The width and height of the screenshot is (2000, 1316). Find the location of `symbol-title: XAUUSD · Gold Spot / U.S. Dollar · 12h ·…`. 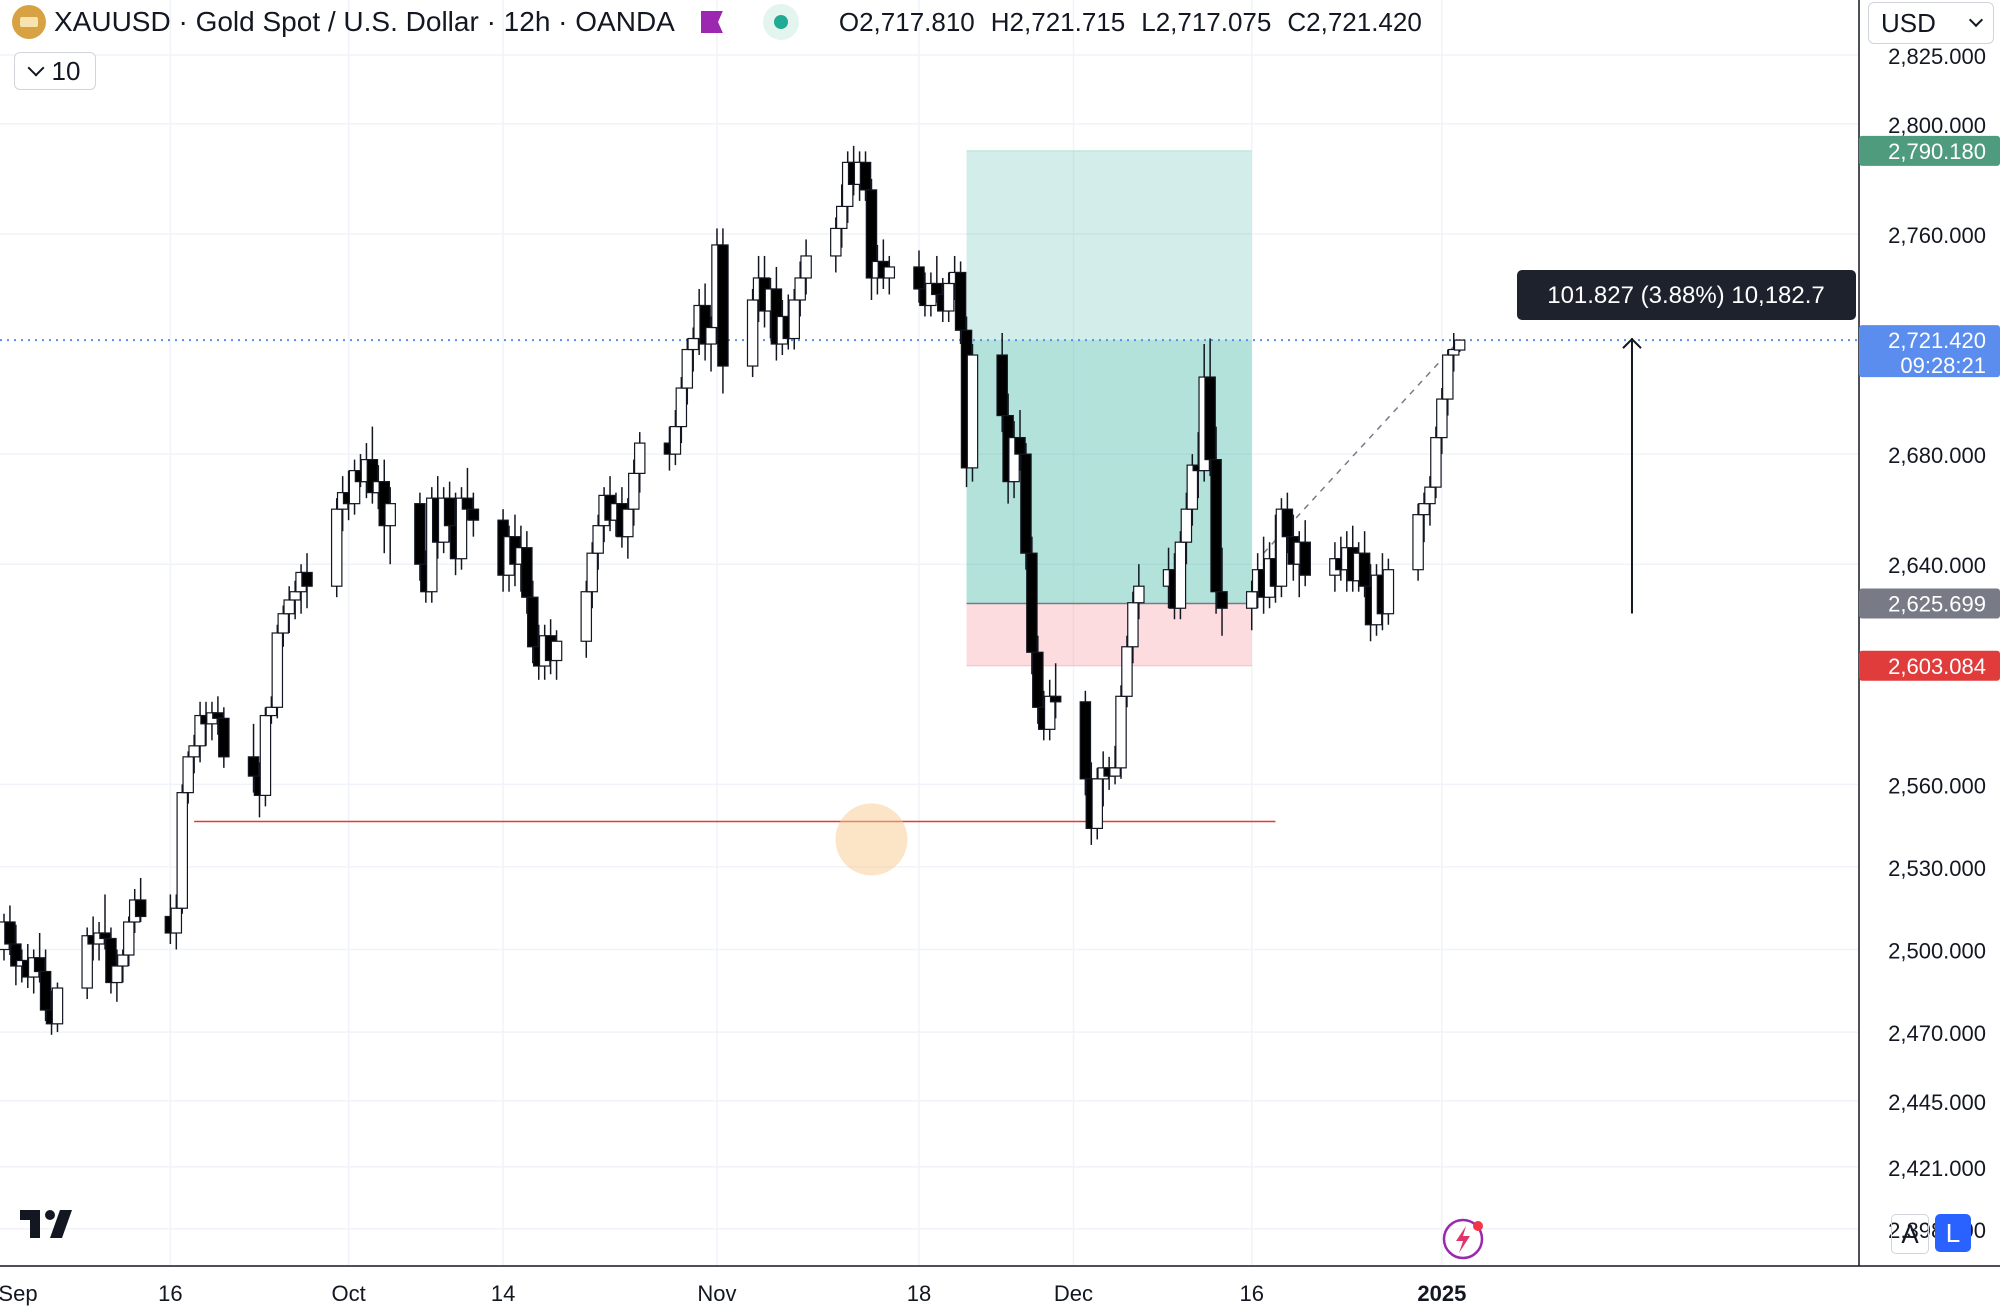

symbol-title: XAUUSD · Gold Spot / U.S. Dollar · 12h ·… is located at coordinates (364, 21).